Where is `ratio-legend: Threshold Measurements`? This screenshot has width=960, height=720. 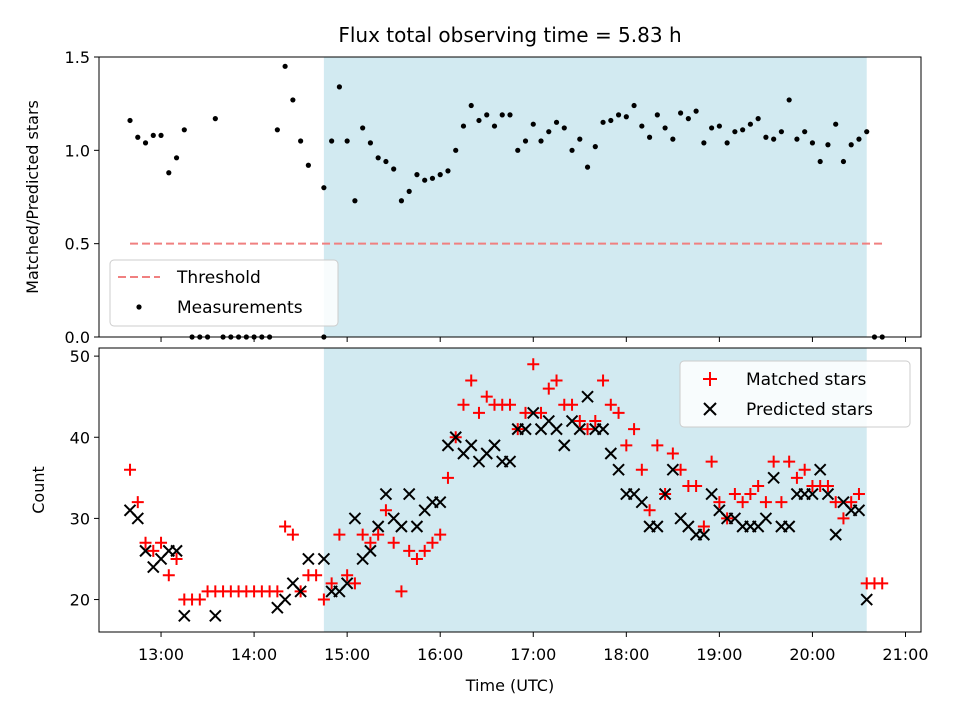
ratio-legend: Threshold Measurements is located at coordinates (224, 293).